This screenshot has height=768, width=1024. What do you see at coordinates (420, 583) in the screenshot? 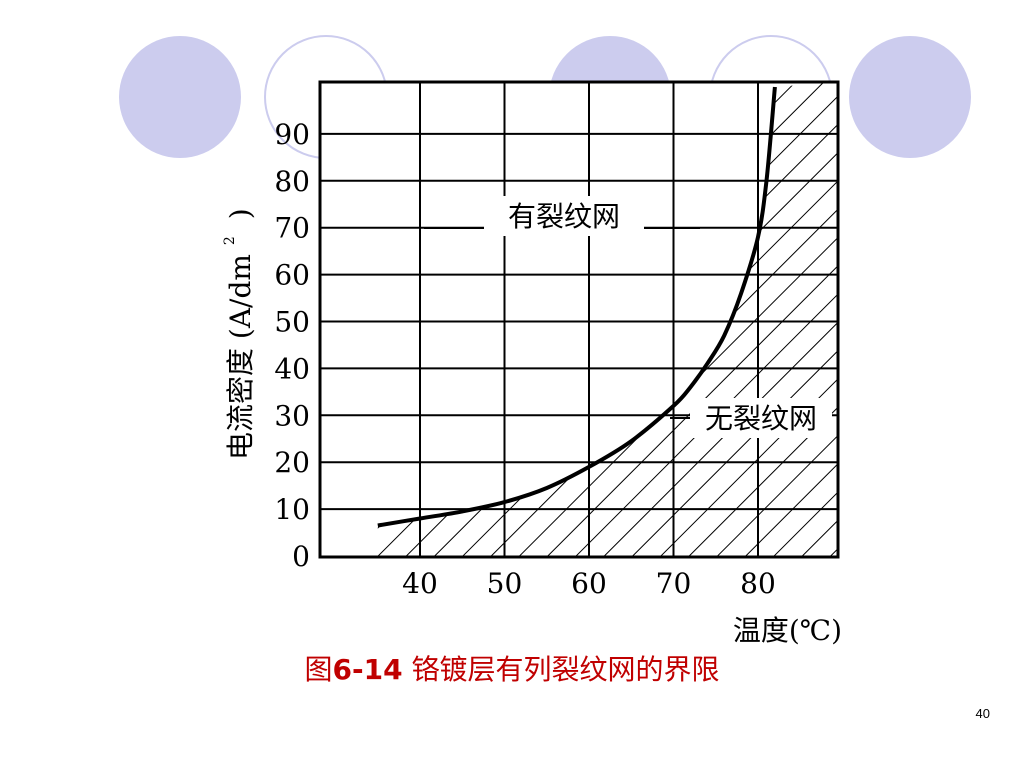
I see `x-tick-label: 40` at bounding box center [420, 583].